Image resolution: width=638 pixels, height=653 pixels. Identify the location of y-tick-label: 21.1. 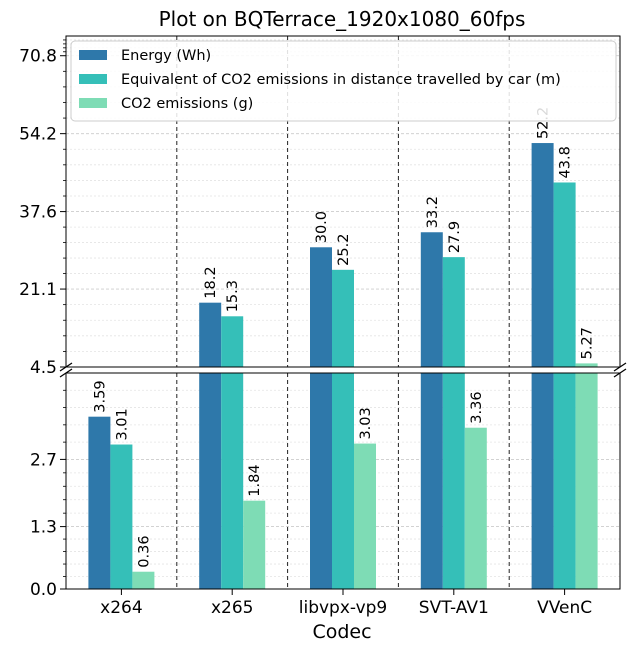
(38, 290).